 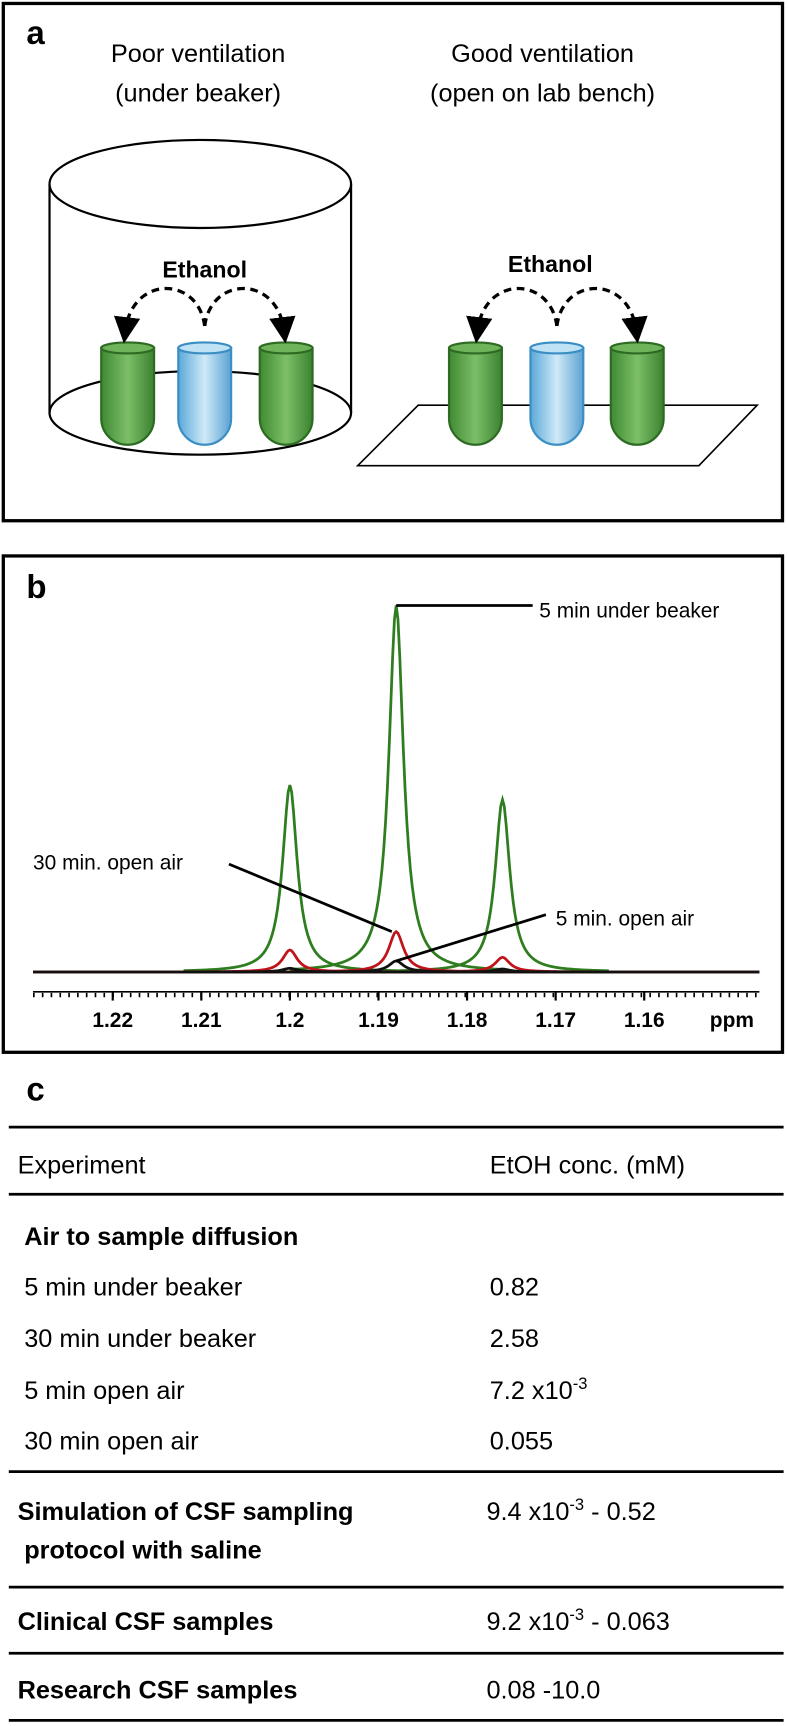 I want to click on x-tick-label: 1.2, so click(x=289, y=1020).